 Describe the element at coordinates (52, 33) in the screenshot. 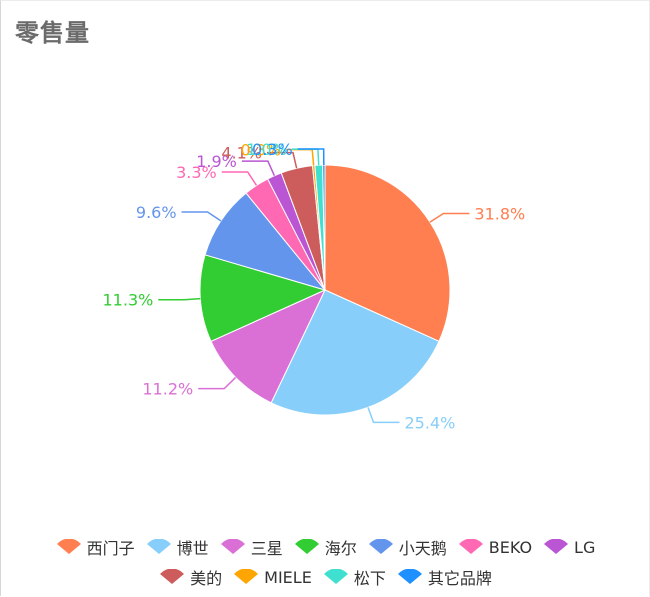

I see `chart-title: 零售量` at that location.